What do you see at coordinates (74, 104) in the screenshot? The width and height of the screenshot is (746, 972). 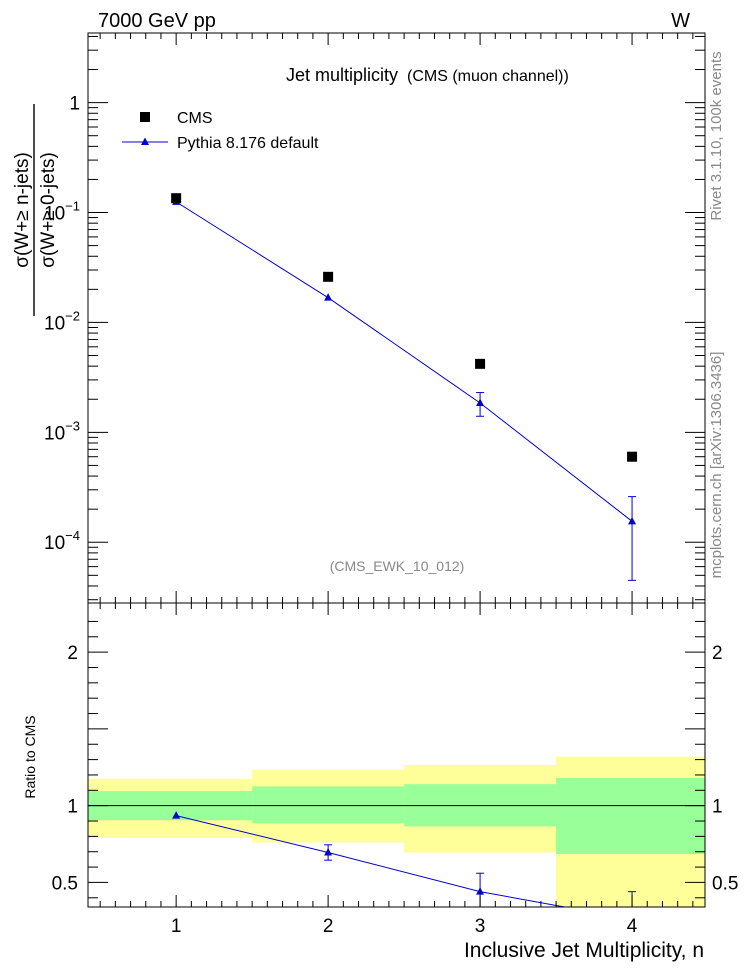 I see `main-y-tick-label: 1` at bounding box center [74, 104].